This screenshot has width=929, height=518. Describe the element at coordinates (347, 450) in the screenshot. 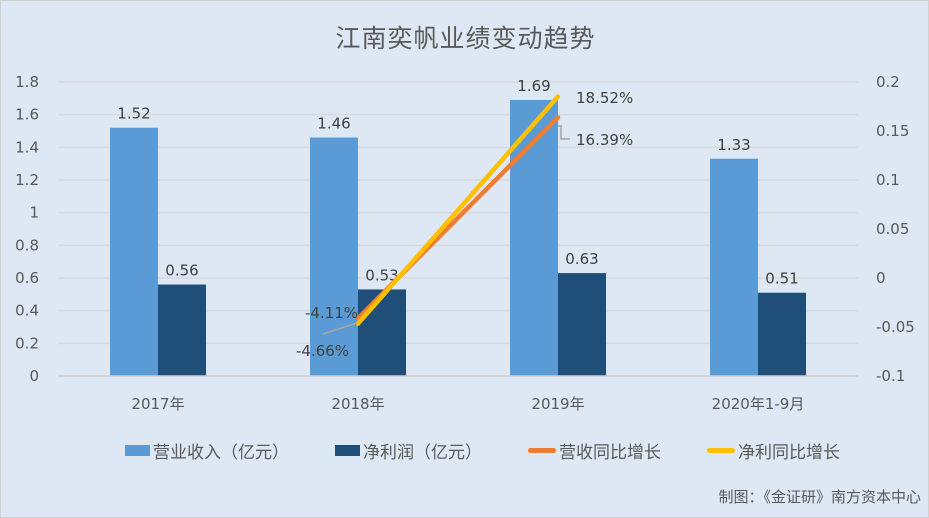

I see `legend-swatch-net-profit` at that location.